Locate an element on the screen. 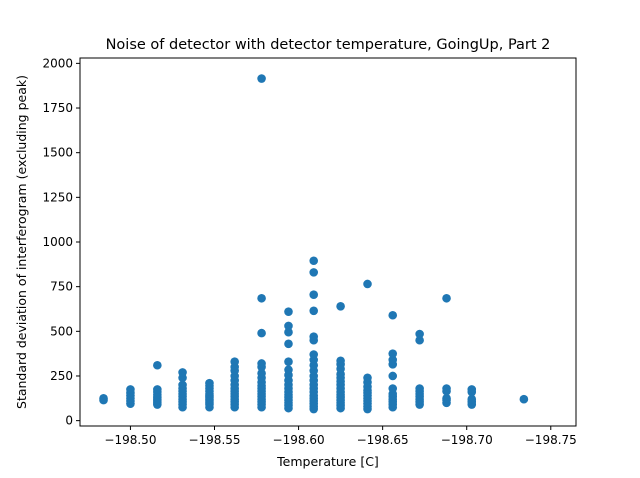 Image resolution: width=640 pixels, height=478 pixels. y-axis-ticks: 0 250 500 750 1000 1250 1500 1750 2000 is located at coordinates (61, 242).